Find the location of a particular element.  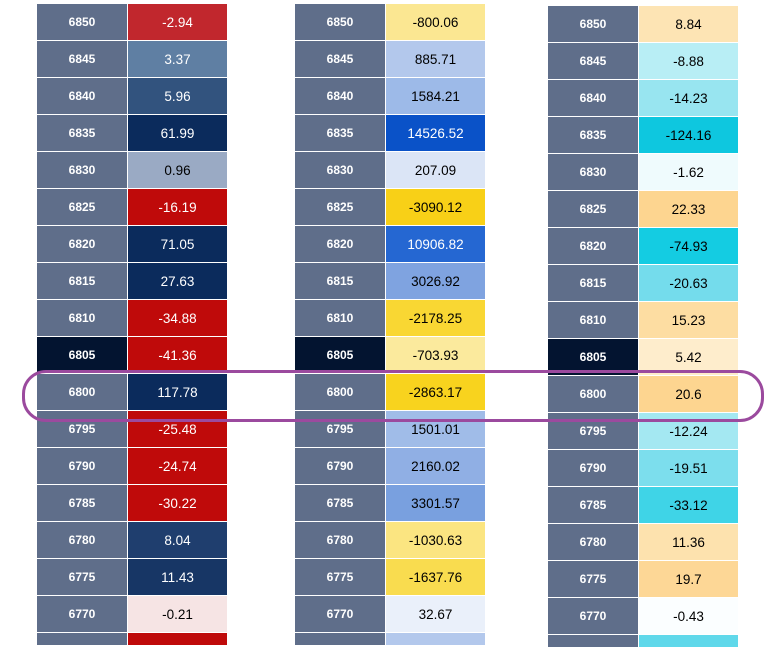

value-cell: -14.23 is located at coordinates (688, 98).